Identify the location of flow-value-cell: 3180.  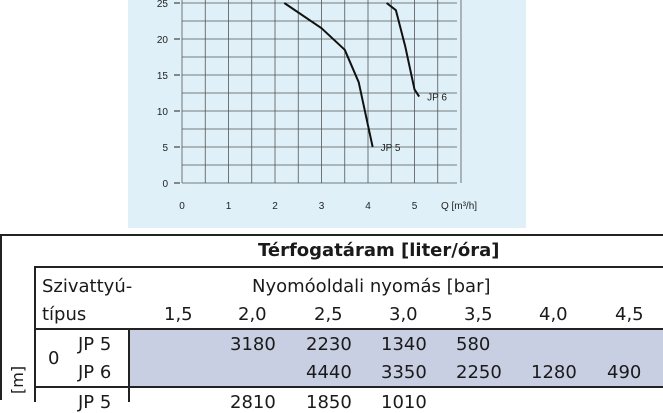
(253, 344).